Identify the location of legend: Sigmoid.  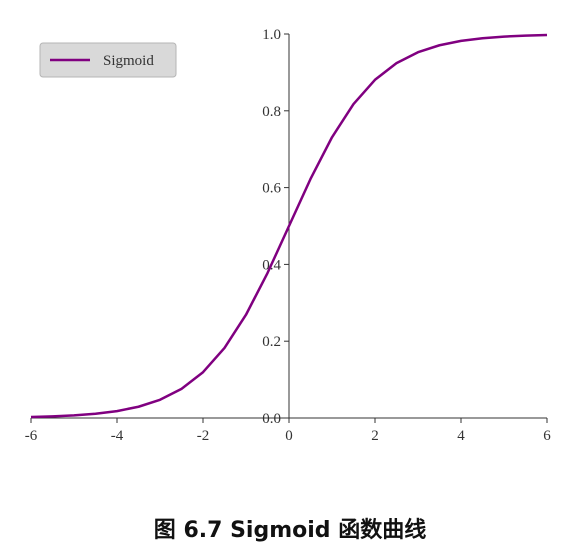
(108, 60).